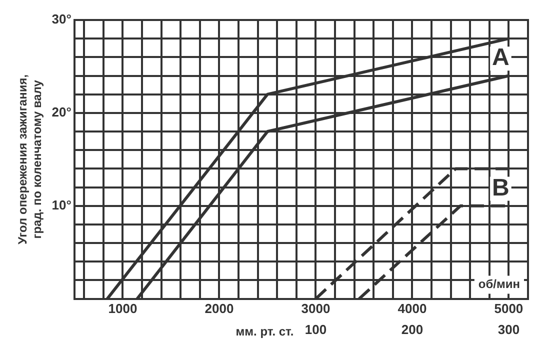  What do you see at coordinates (265, 331) in the screenshot?
I see `x2-axis-title: мм. рт. ст.` at bounding box center [265, 331].